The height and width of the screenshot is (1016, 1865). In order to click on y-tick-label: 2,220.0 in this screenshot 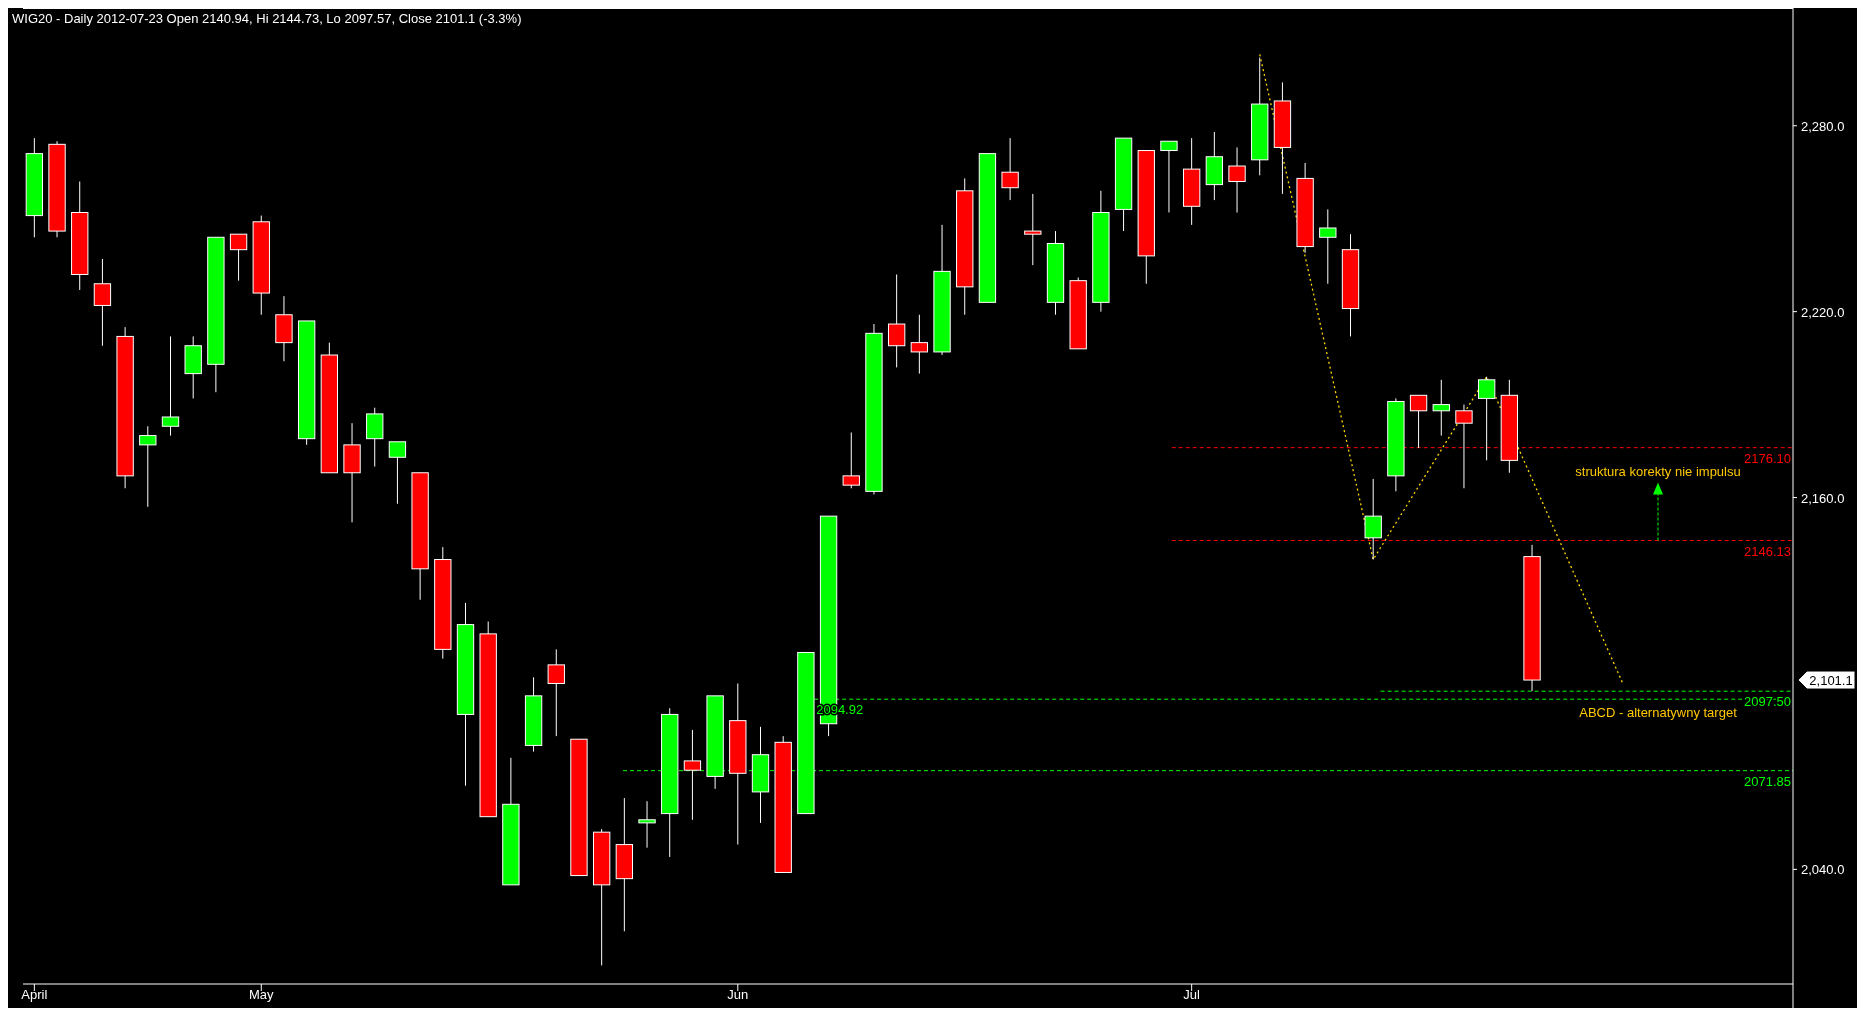, I will do `click(1823, 312)`.